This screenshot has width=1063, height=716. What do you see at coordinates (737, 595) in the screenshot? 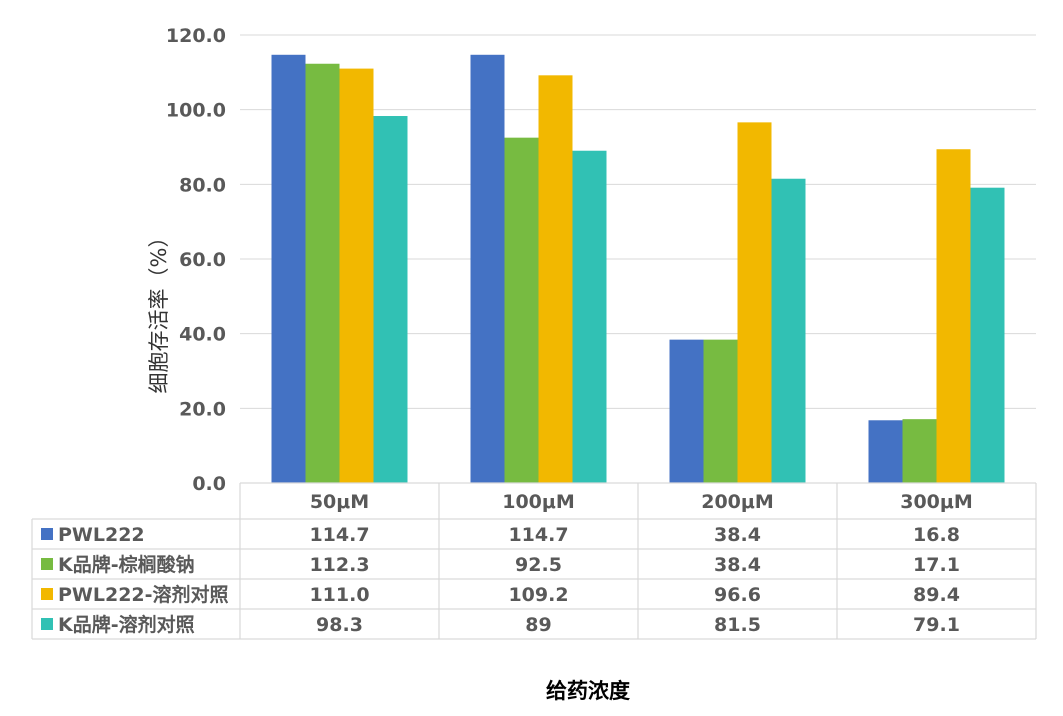
I see `data-label: 96.6` at bounding box center [737, 595].